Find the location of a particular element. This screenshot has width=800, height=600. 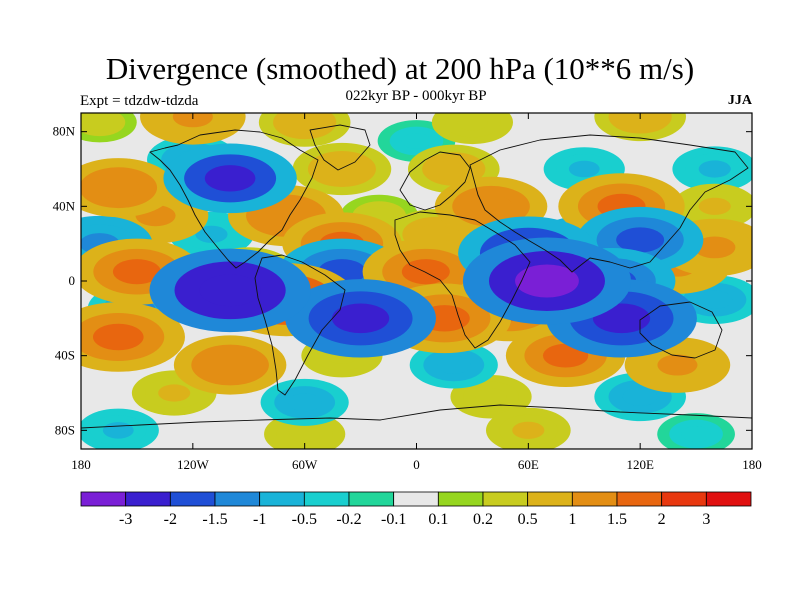

y-tick-label: 0 is located at coordinates (72, 280).